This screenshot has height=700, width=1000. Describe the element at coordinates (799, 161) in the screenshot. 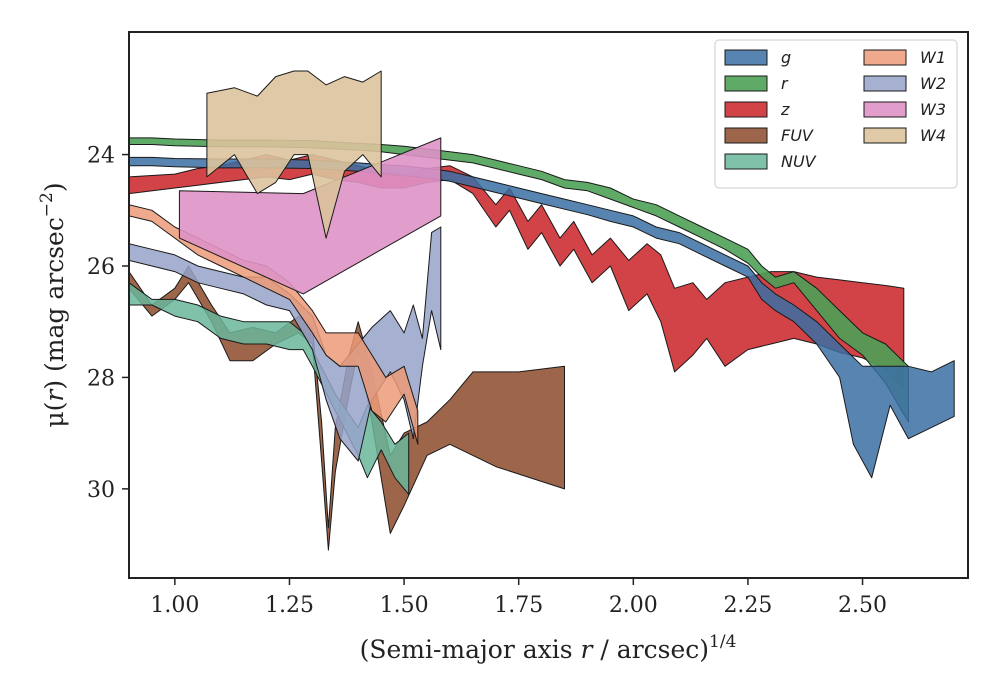

I see `legend-label-nuv: NUV` at that location.